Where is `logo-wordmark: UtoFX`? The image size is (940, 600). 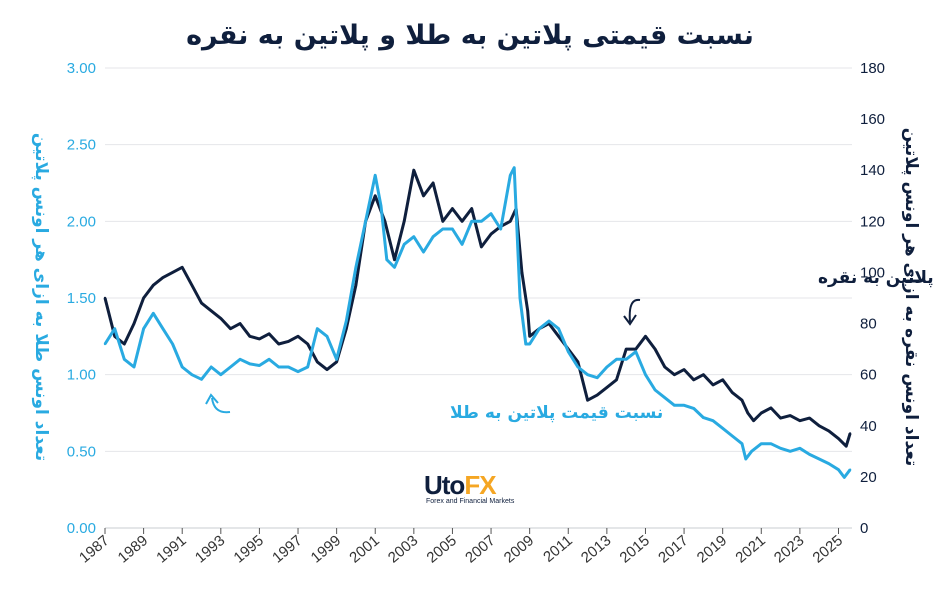 logo-wordmark: UtoFX is located at coordinates (470, 485).